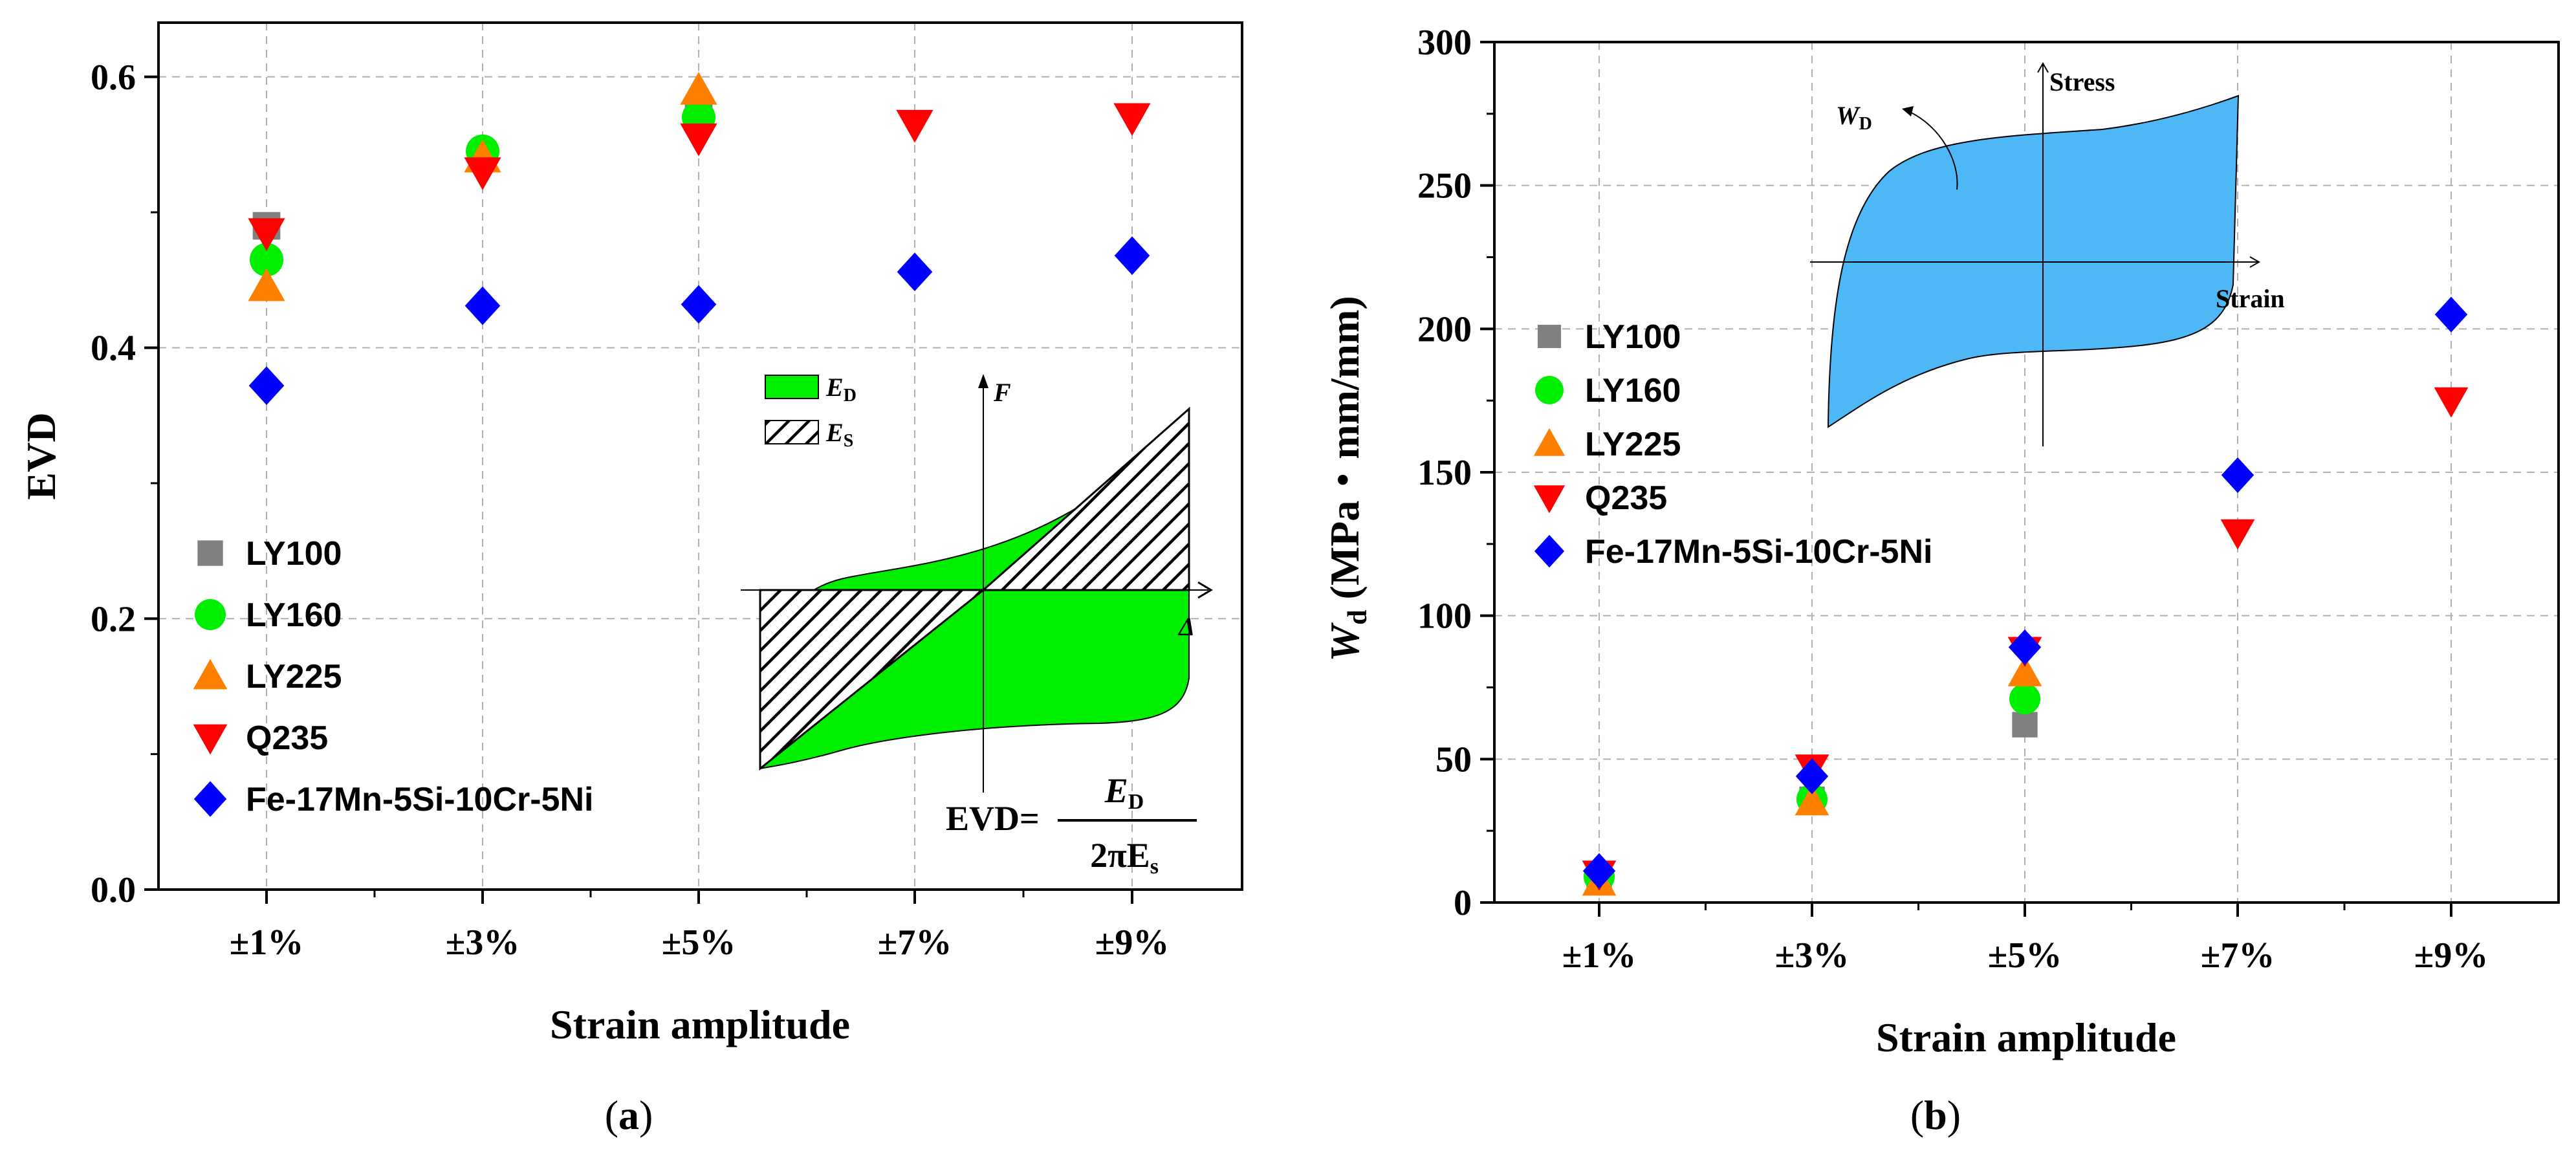 The height and width of the screenshot is (1149, 2576). What do you see at coordinates (294, 676) in the screenshot?
I see `panel-a-legend-label-ly225: LY225` at bounding box center [294, 676].